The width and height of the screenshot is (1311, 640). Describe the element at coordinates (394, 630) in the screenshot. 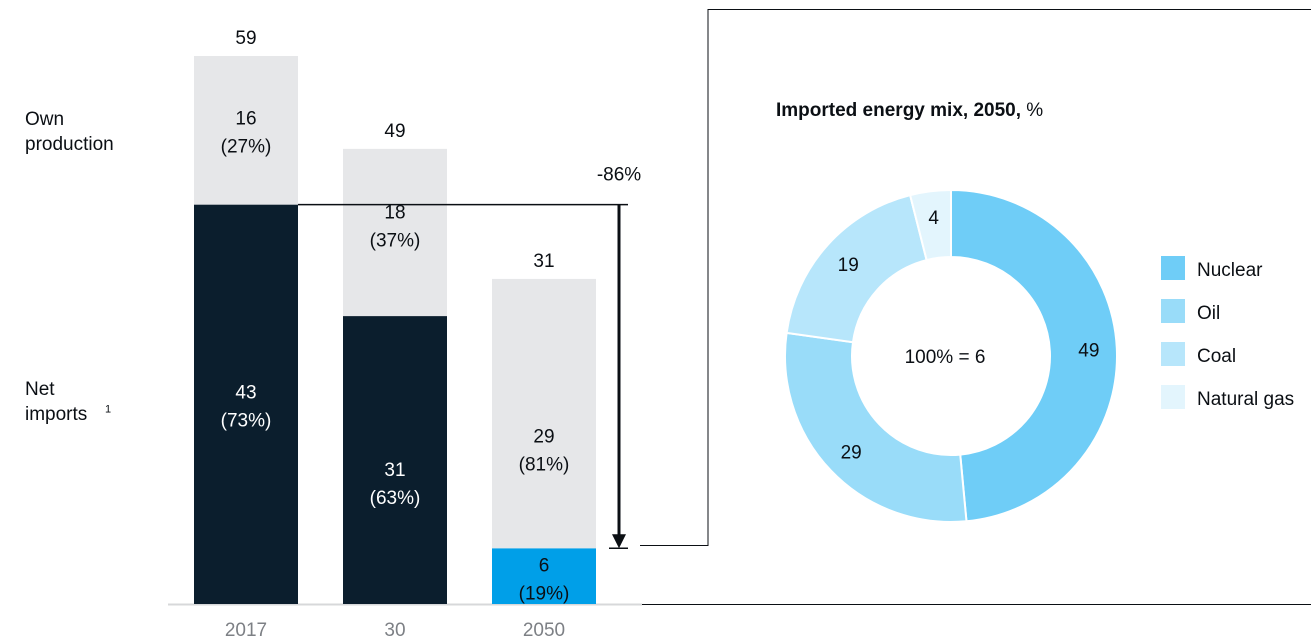

I see `x-tick-label: 30` at that location.